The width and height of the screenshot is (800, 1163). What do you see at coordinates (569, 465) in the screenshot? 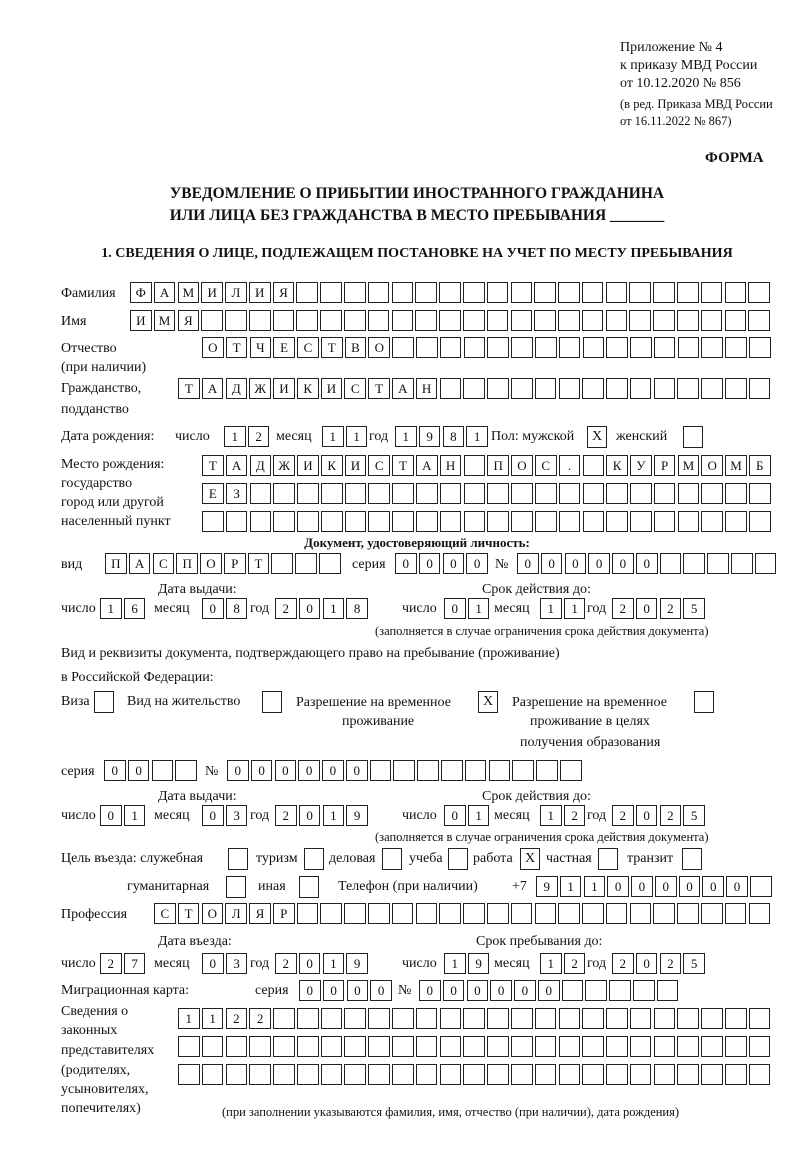
I see `char-box: .` at bounding box center [569, 465].